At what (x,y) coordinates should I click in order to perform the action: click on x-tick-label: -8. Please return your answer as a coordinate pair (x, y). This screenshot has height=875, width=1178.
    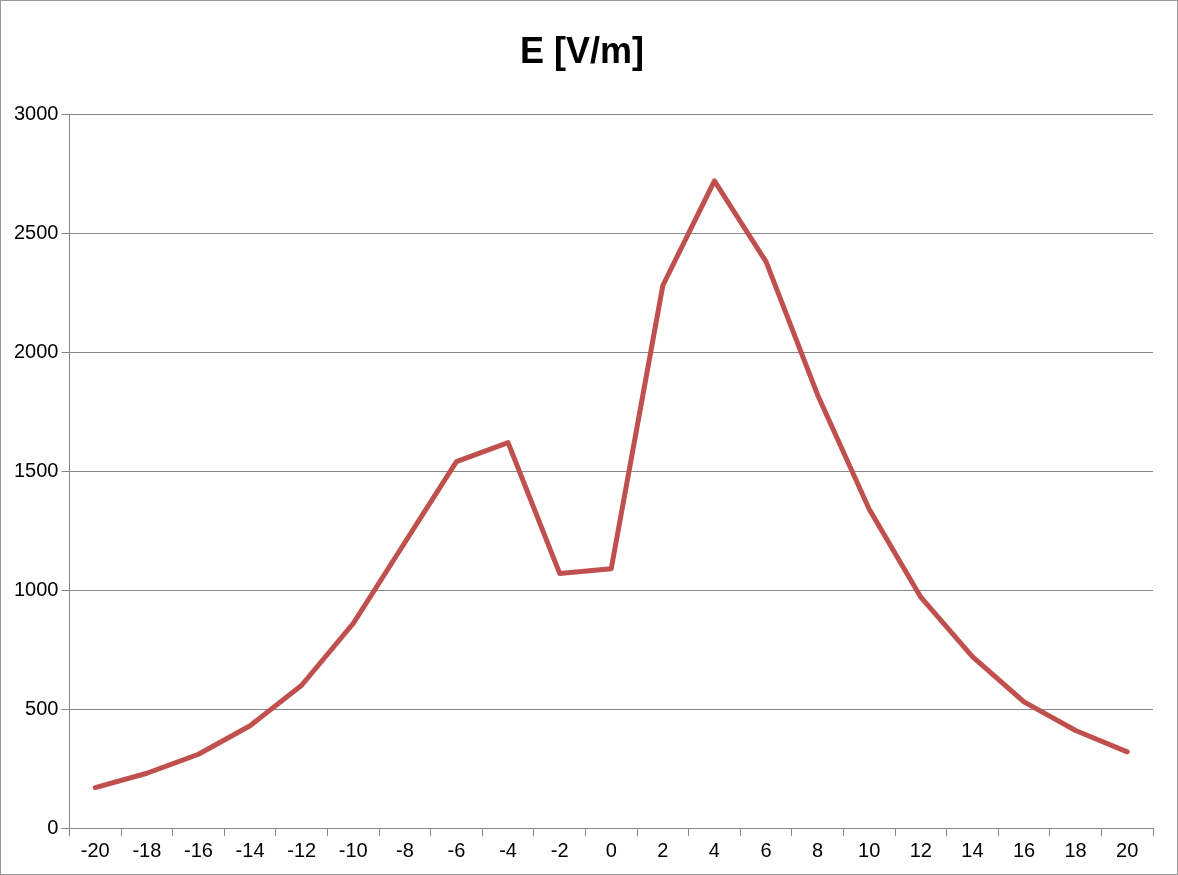
    Looking at the image, I should click on (404, 849).